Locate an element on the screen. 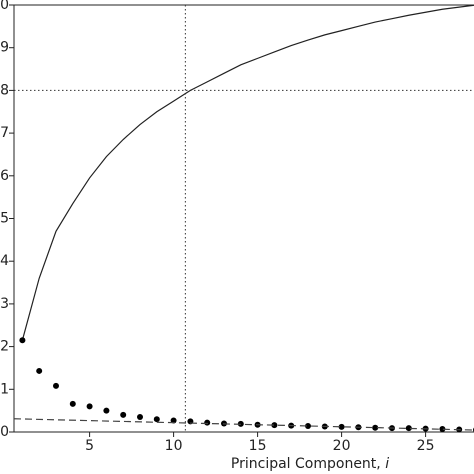 The height and width of the screenshot is (474, 474). y-tick-label: 0.7 is located at coordinates (4, 133).